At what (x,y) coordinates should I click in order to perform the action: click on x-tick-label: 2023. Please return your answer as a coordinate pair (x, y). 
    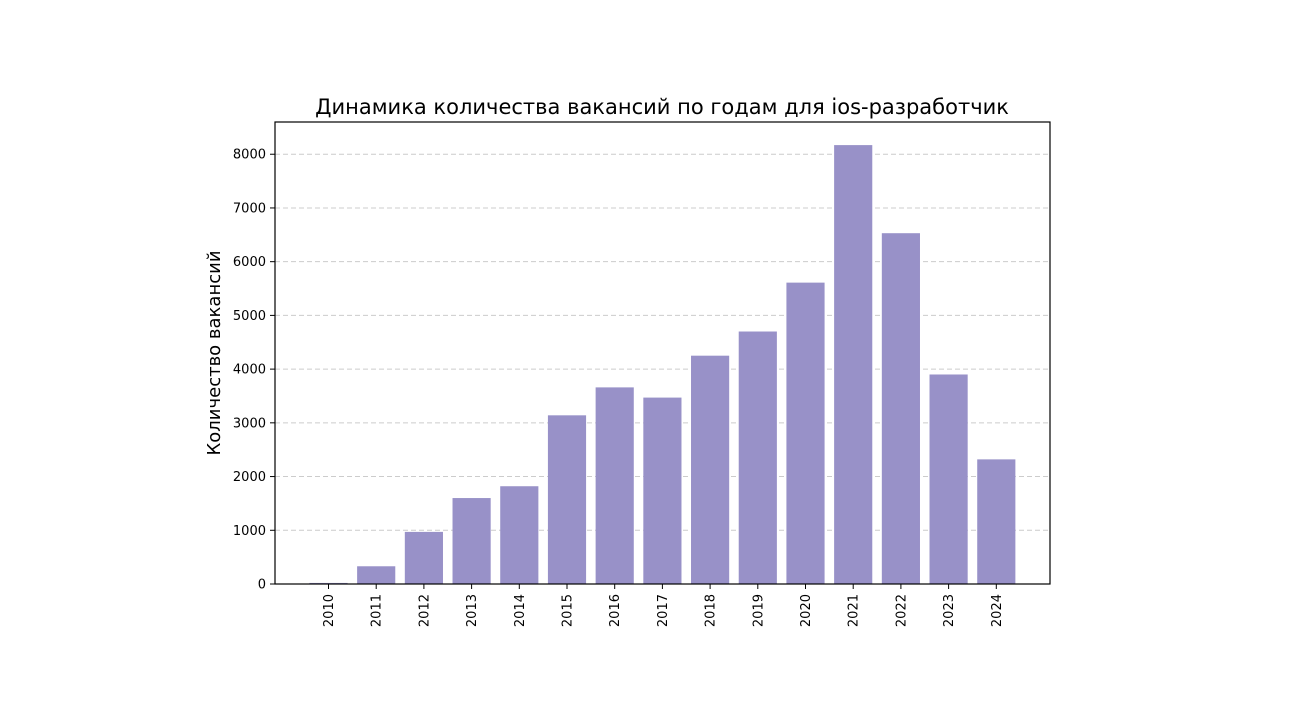
    Looking at the image, I should click on (949, 610).